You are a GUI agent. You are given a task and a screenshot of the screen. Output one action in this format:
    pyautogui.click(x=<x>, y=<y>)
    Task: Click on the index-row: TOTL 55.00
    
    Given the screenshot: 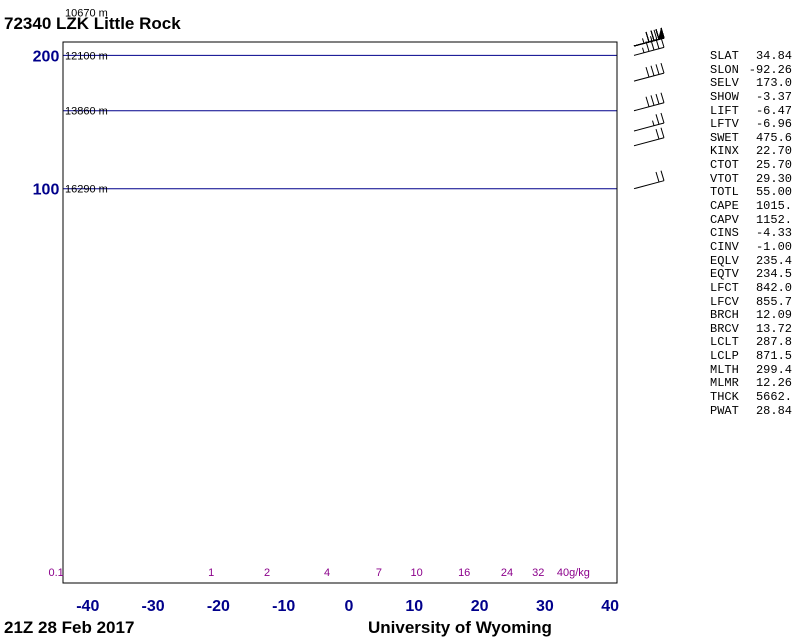 What is the action you would take?
    pyautogui.click(x=751, y=193)
    